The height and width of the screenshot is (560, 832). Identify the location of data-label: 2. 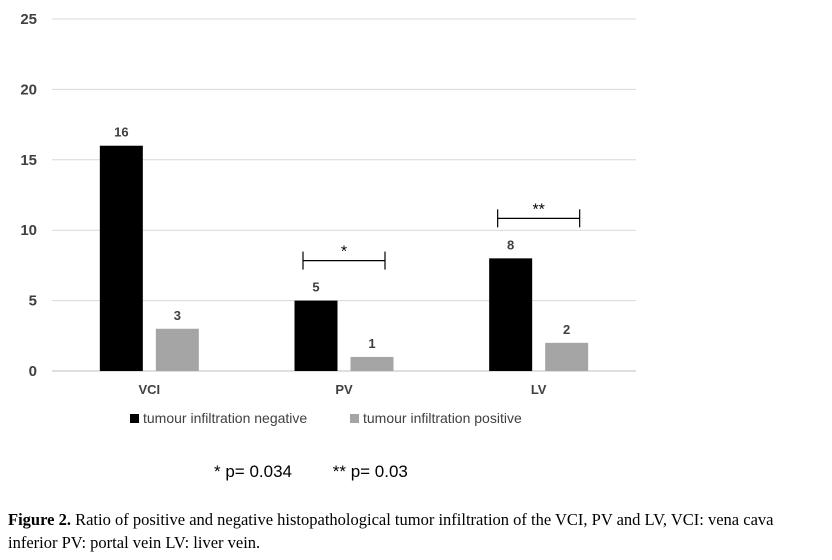
(566, 329).